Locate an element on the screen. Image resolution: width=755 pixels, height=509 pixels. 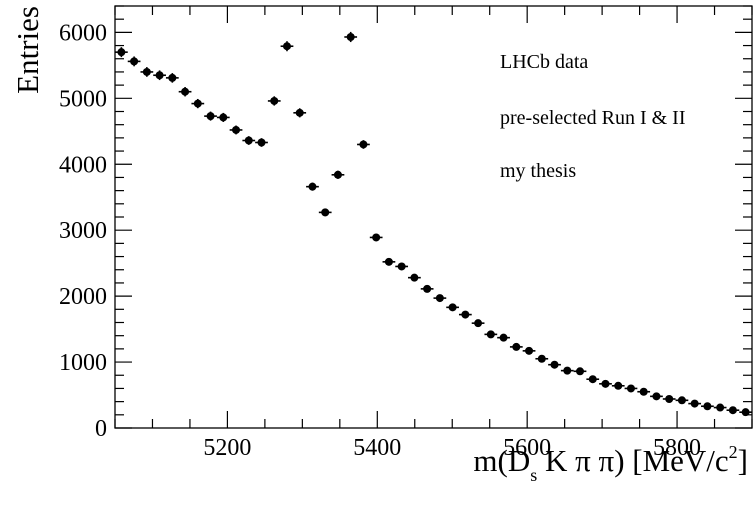
y-tick-label: 4000 is located at coordinates (83, 165).